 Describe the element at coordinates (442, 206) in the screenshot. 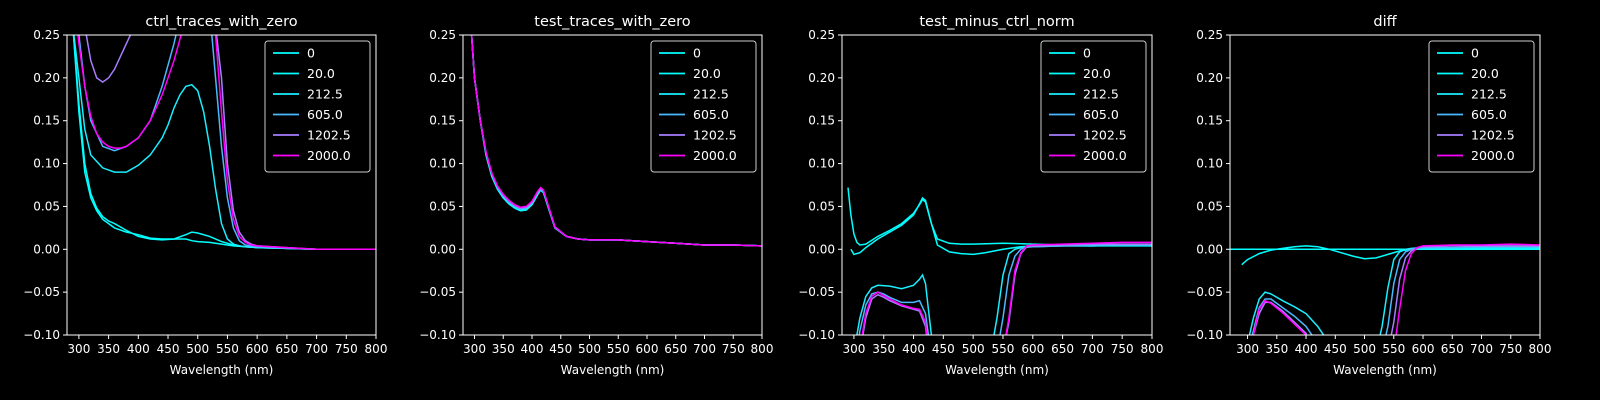

I see `y-tick-label: 0.05` at that location.